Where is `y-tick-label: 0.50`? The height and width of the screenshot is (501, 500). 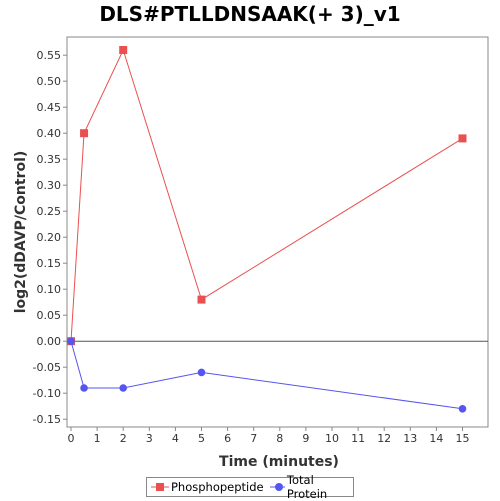 y-tick-label: 0.50 is located at coordinates (49, 81).